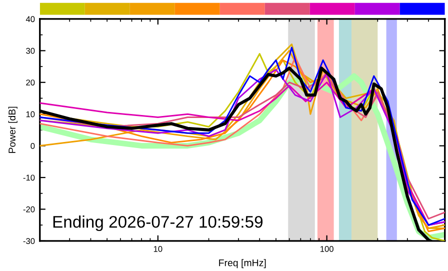 The image size is (448, 271). What do you see at coordinates (158, 224) in the screenshot?
I see `annotation: Ending 2026-07-27 10:59:59` at bounding box center [158, 224].